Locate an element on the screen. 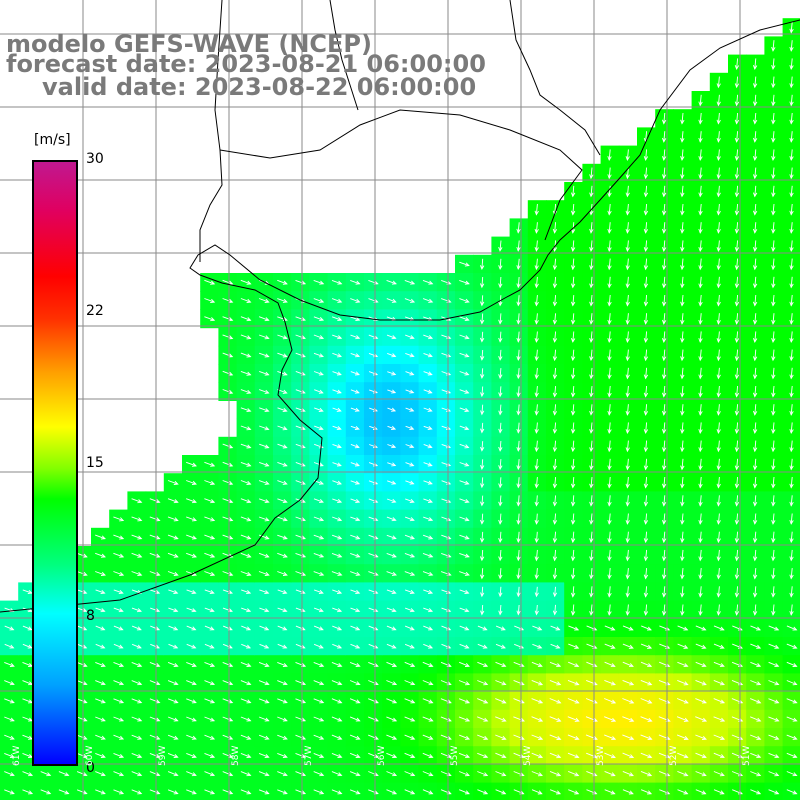  colorbar-tick-30: 30 is located at coordinates (95, 159).